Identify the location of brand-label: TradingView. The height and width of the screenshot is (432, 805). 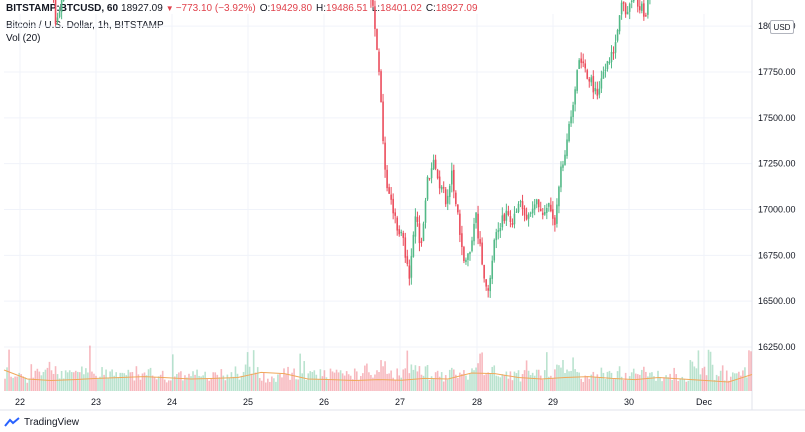
(52, 422).